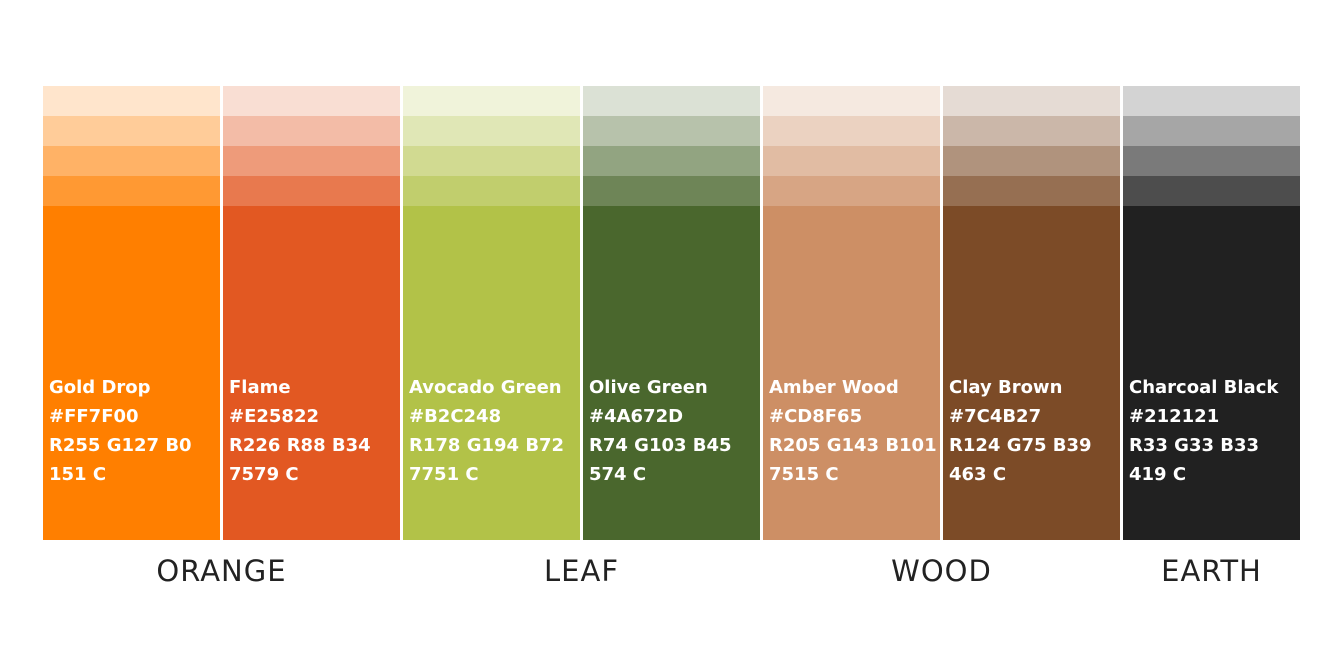 Image resolution: width=1343 pixels, height=670 pixels. What do you see at coordinates (636, 416) in the screenshot?
I see `swatch-hex: #4A672D` at bounding box center [636, 416].